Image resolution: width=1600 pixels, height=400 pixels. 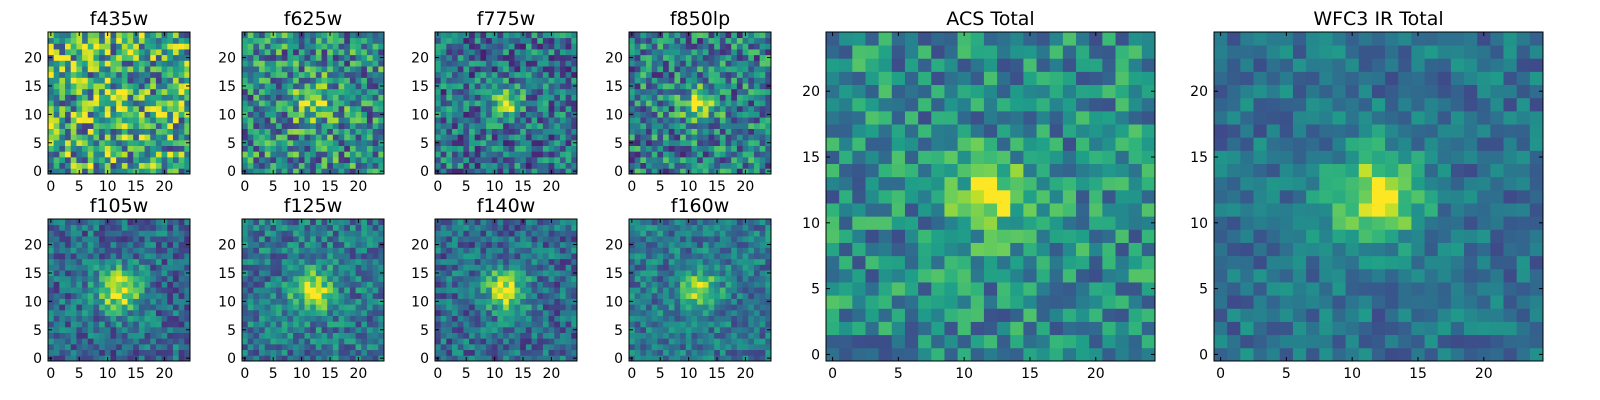 I want to click on x-tick-label: 5, so click(x=273, y=374).